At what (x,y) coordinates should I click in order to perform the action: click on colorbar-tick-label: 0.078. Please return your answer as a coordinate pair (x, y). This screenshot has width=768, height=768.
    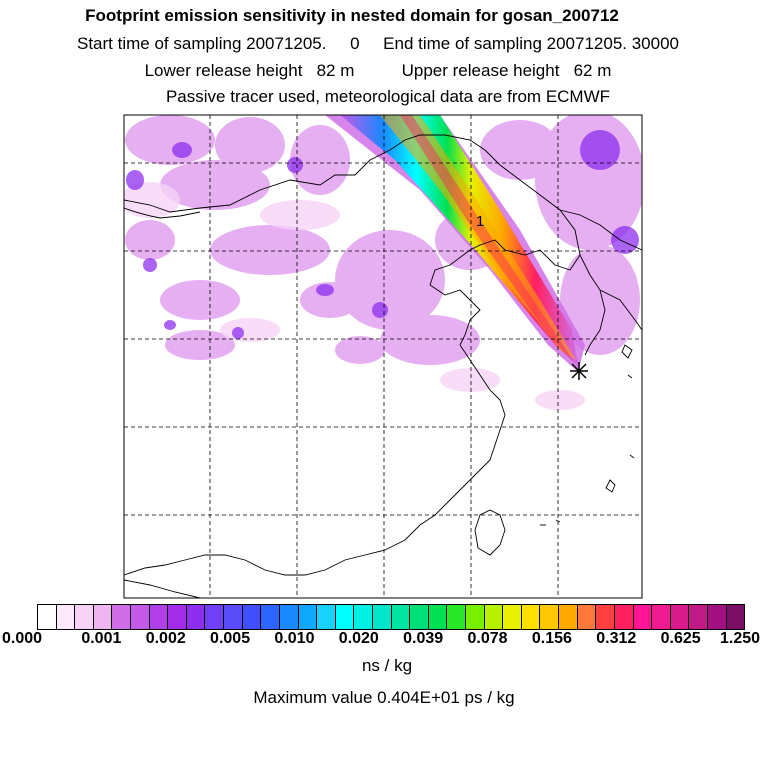
    Looking at the image, I should click on (487, 638).